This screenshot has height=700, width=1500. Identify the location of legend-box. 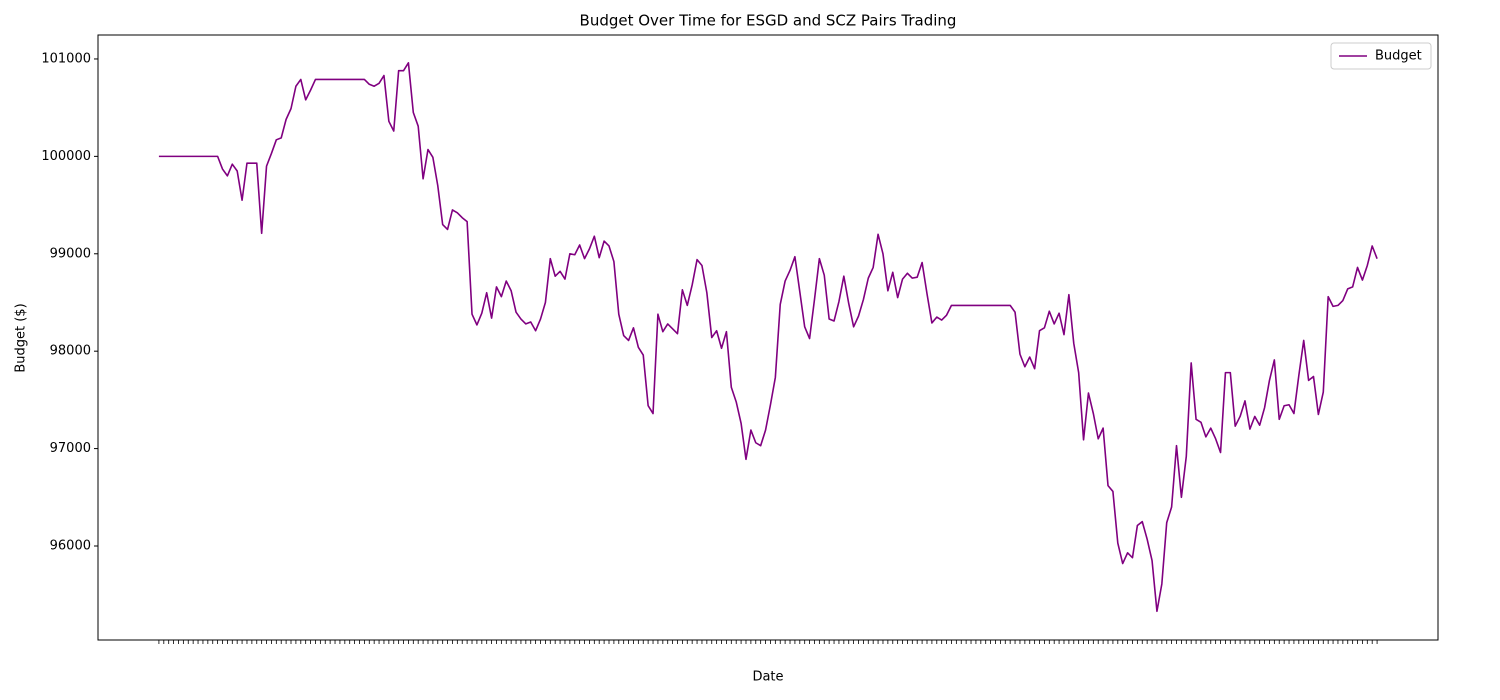
(1381, 56).